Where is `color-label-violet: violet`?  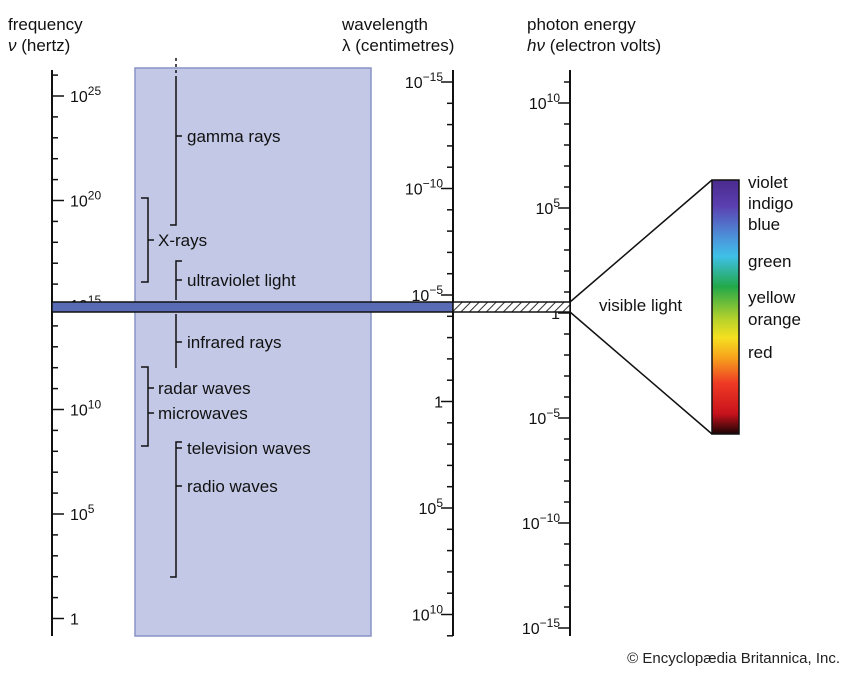
color-label-violet: violet is located at coordinates (768, 182).